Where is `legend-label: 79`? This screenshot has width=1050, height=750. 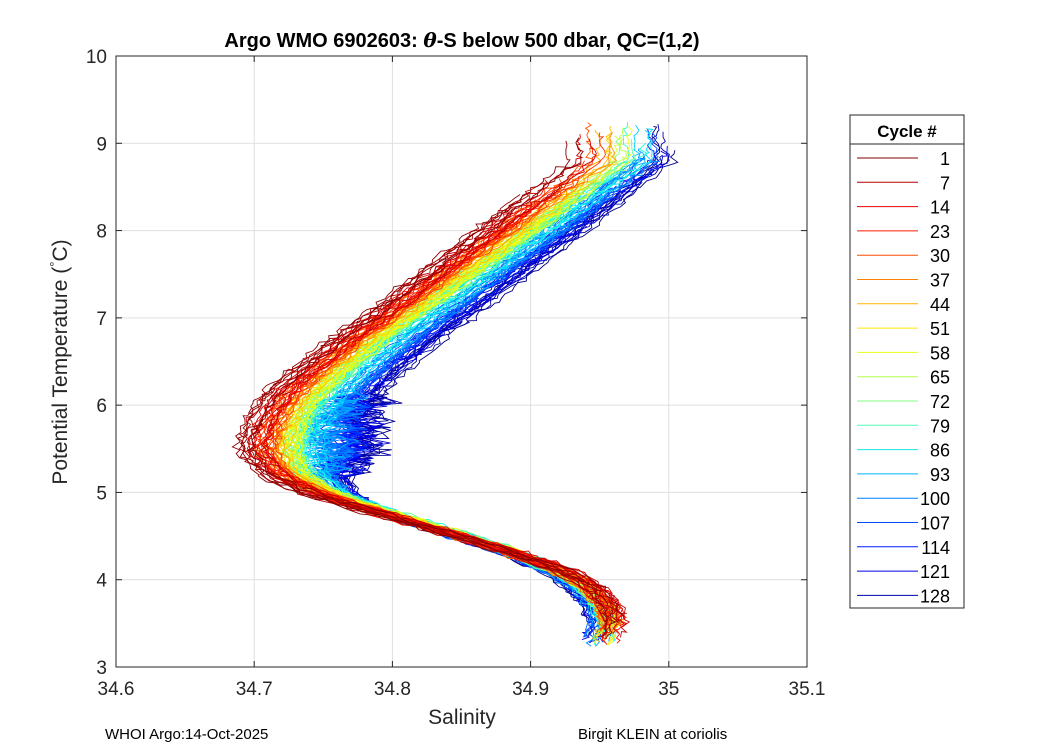 legend-label: 79 is located at coordinates (940, 426).